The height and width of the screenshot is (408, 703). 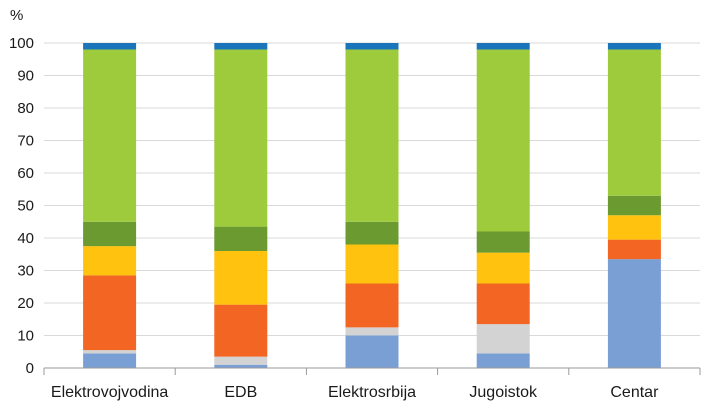 I want to click on y-tick-label-80: 80, so click(x=25, y=108).